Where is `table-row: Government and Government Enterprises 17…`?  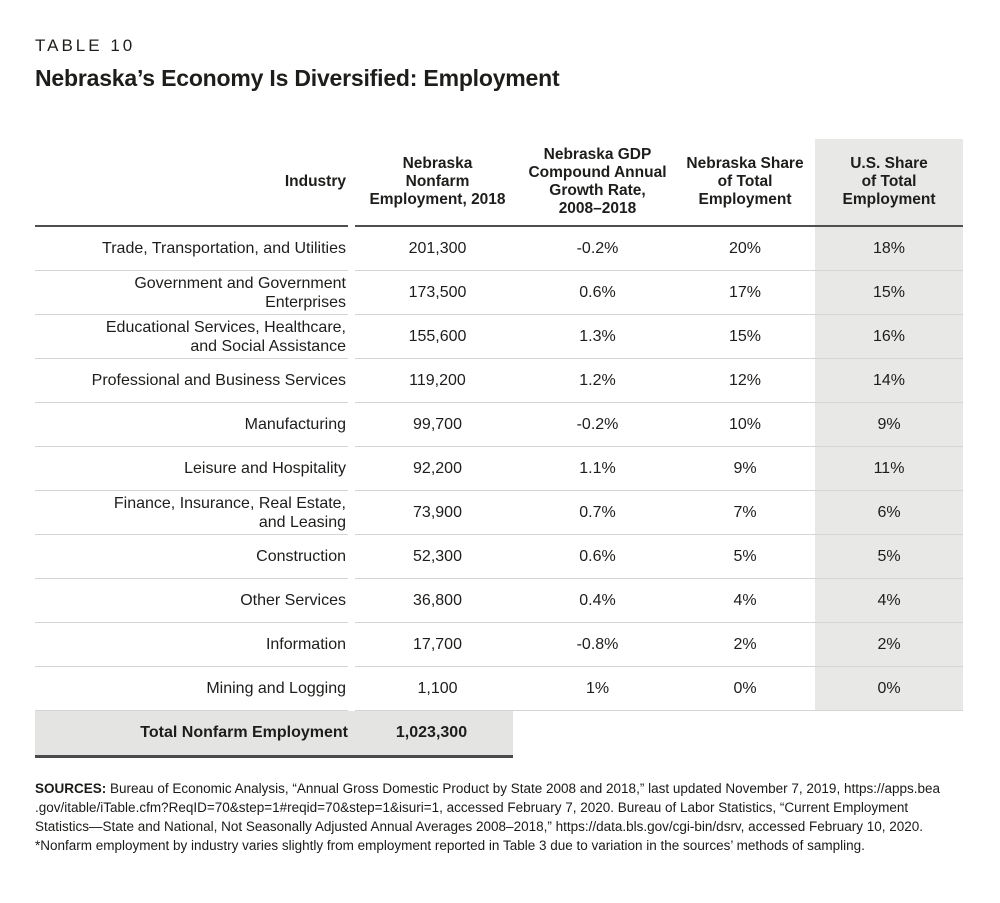 table-row: Government and Government Enterprises 17… is located at coordinates (499, 293).